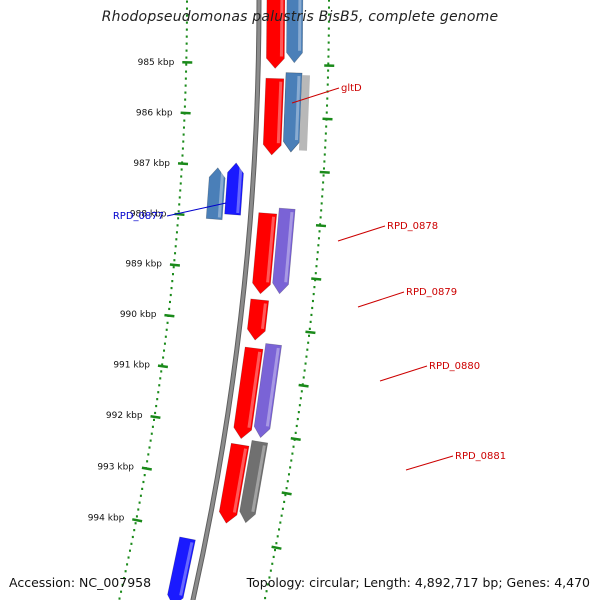 This screenshot has width=600, height=604. What do you see at coordinates (351, 88) in the screenshot?
I see `gene-label-gltd: gltD` at bounding box center [351, 88].